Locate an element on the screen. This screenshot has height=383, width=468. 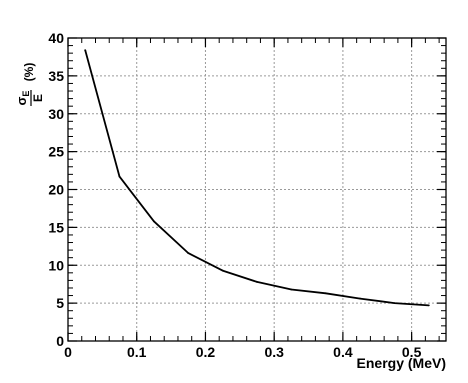
x-axis-title: Energy (MeV) is located at coordinates (401, 363).